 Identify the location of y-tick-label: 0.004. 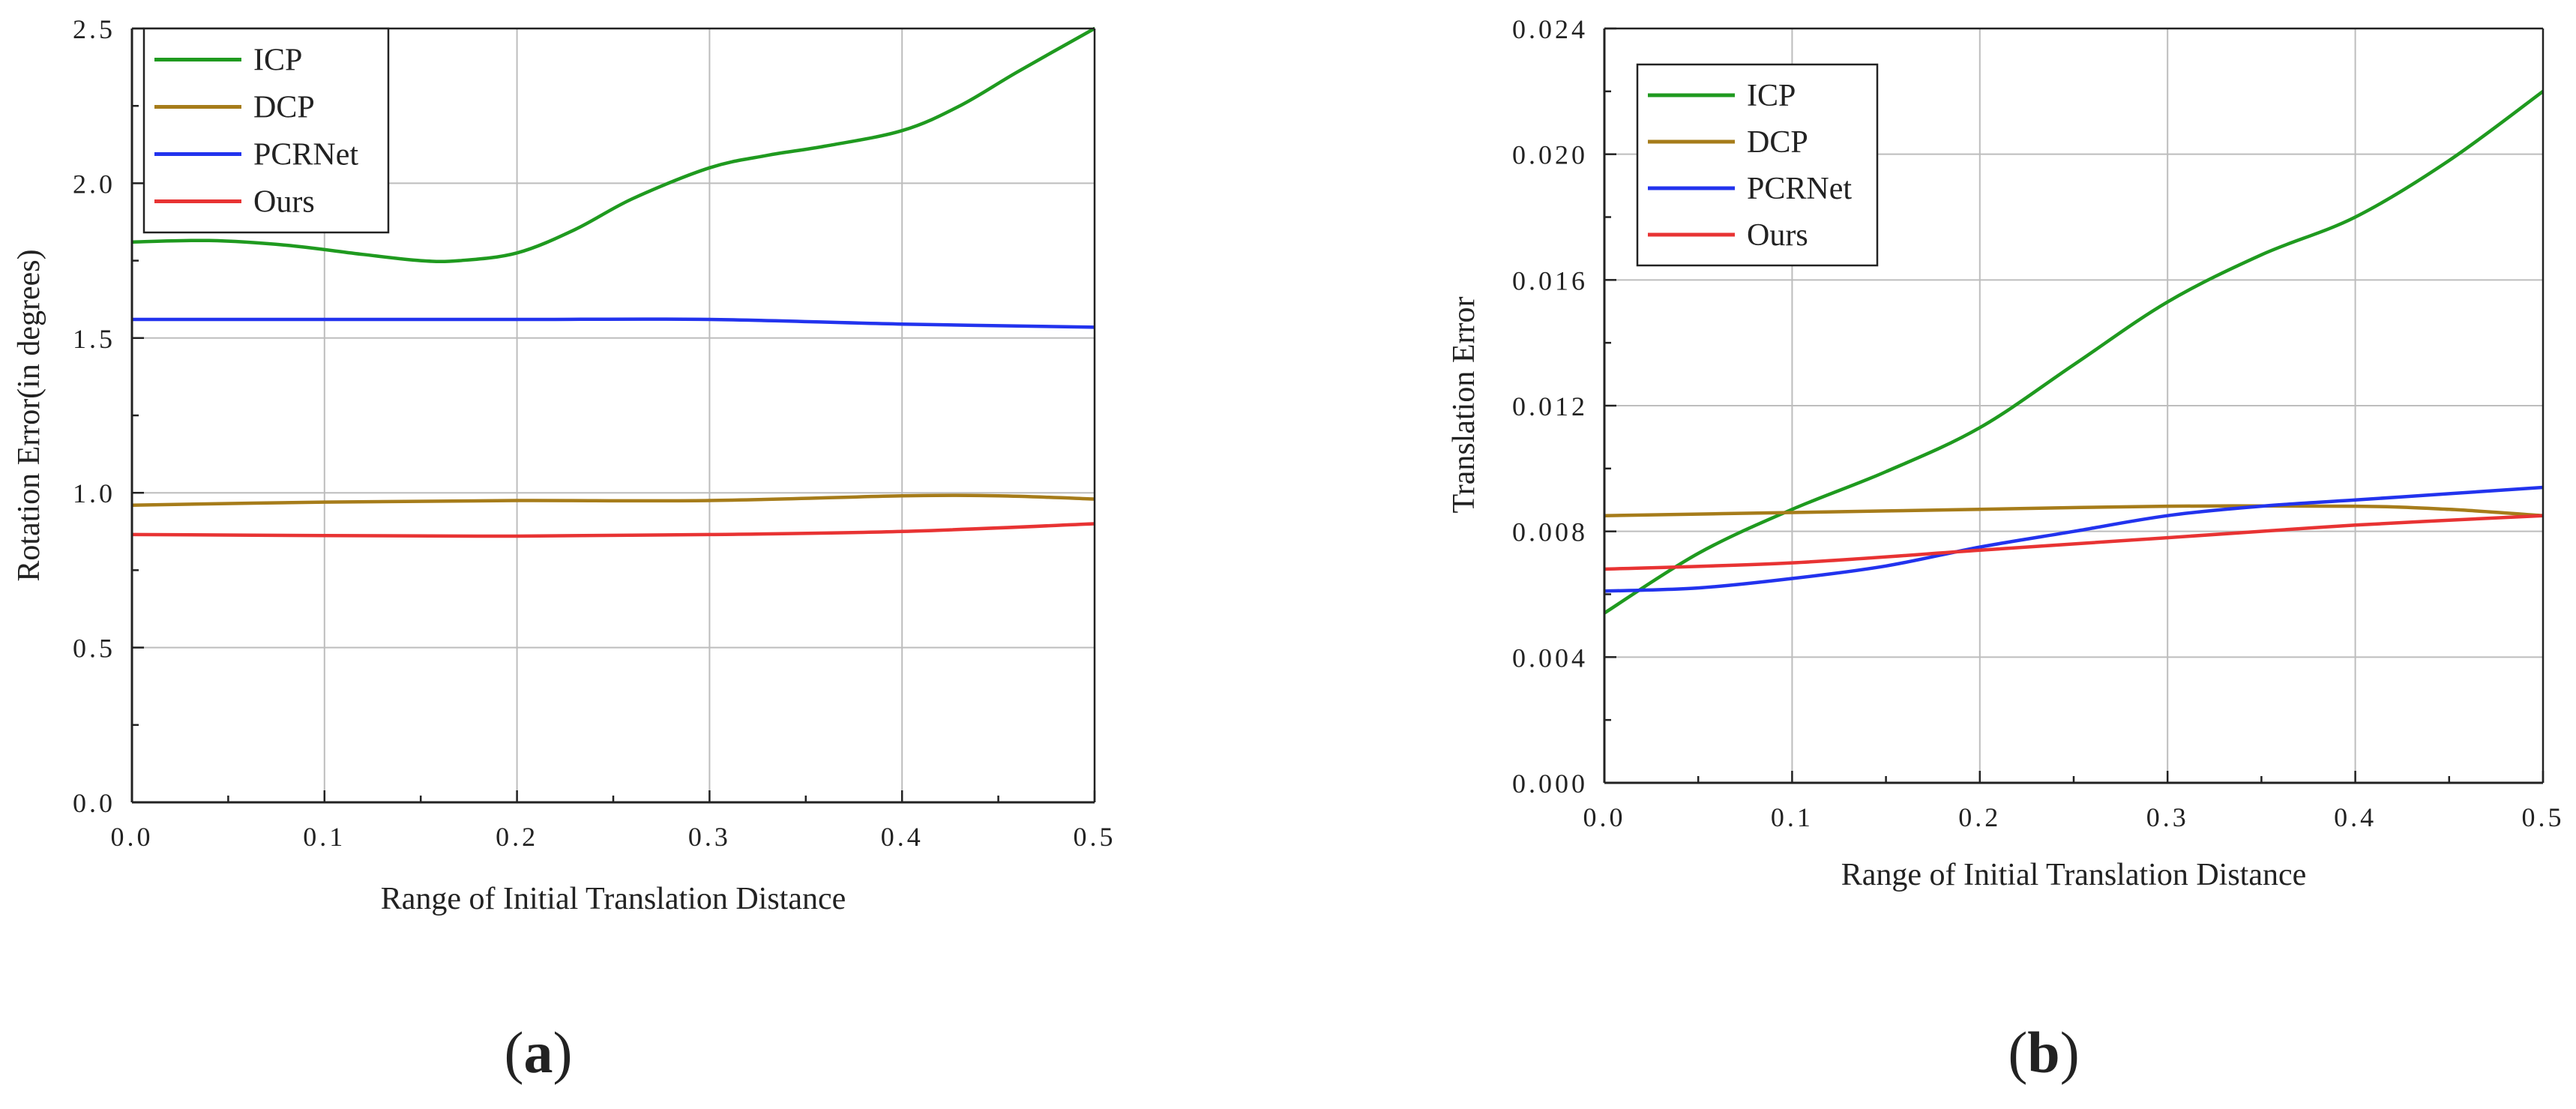
(1550, 658).